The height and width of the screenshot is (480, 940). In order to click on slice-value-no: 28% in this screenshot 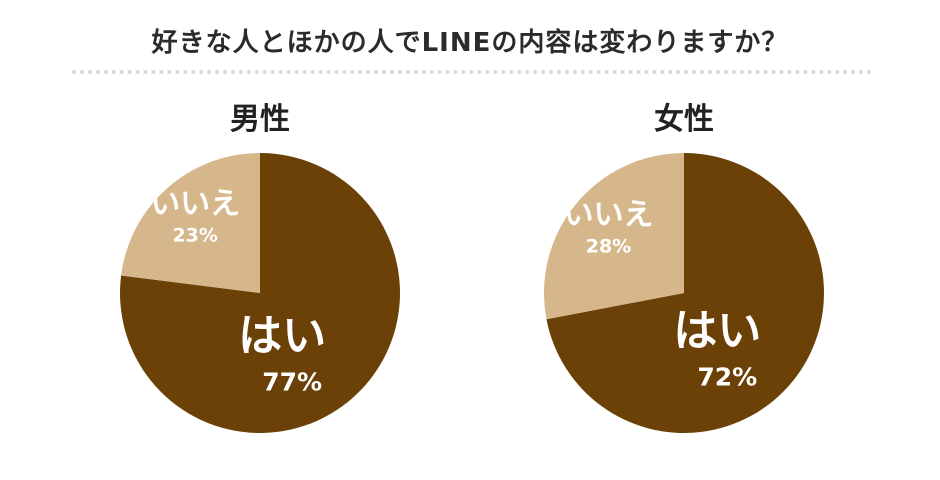, I will do `click(608, 247)`.